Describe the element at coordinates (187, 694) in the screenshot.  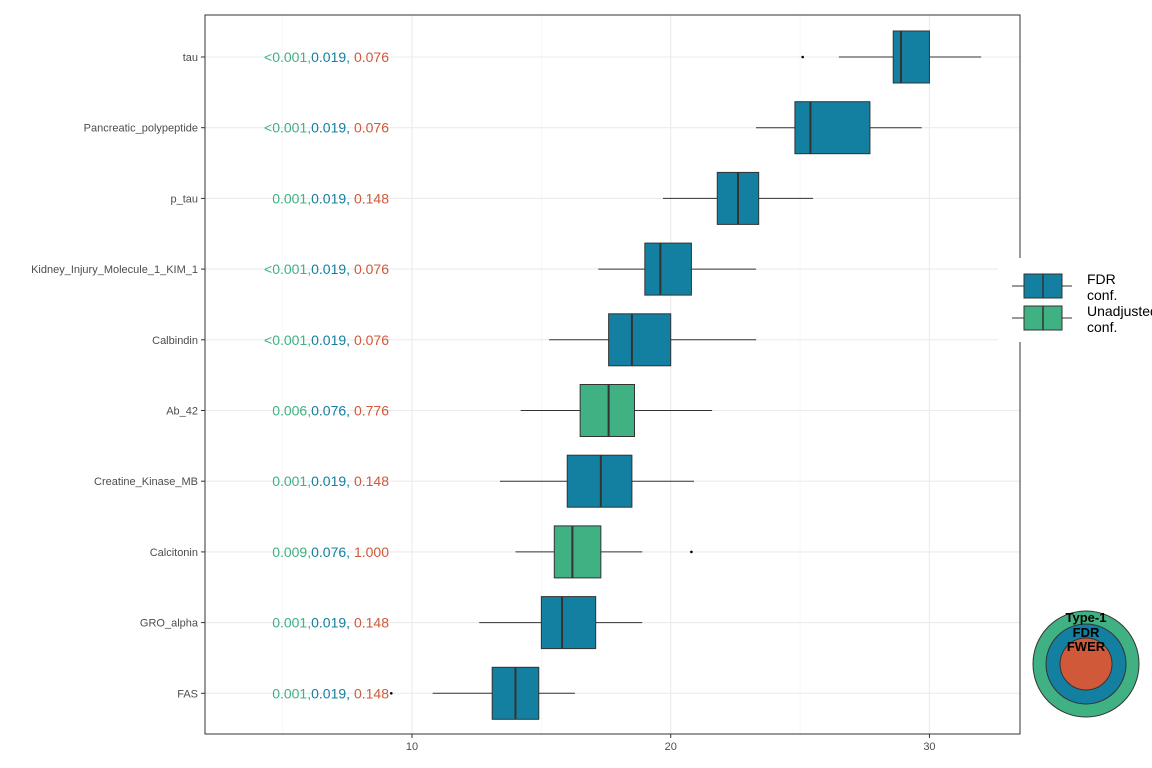
I see `y-tick-label: FAS` at that location.